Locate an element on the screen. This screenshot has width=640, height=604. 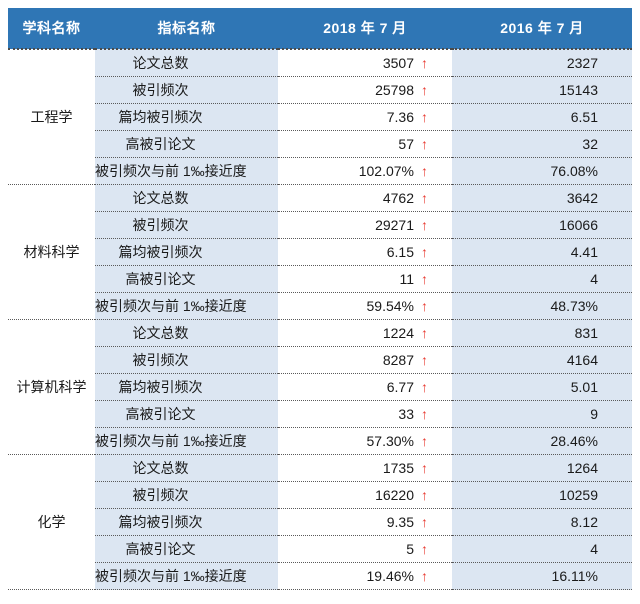
value-2018-cell: 3507 ↑ is located at coordinates (365, 63).